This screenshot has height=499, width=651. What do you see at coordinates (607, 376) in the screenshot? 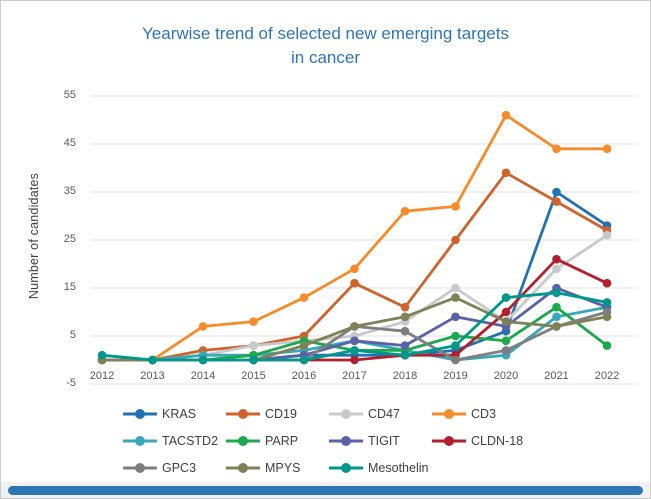
I see `x-axis-tick-label: 2022` at bounding box center [607, 376].